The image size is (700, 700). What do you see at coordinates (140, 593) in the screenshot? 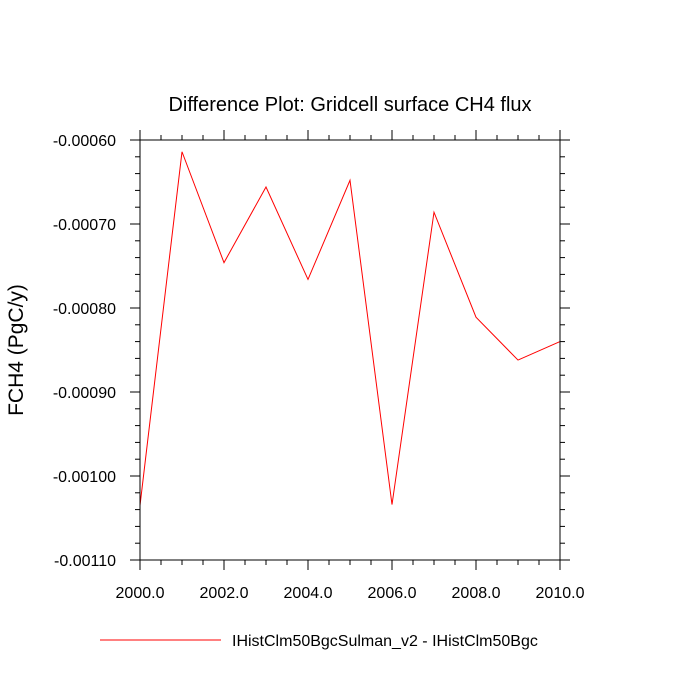
I see `x-tick-label: 2000.0` at bounding box center [140, 593].